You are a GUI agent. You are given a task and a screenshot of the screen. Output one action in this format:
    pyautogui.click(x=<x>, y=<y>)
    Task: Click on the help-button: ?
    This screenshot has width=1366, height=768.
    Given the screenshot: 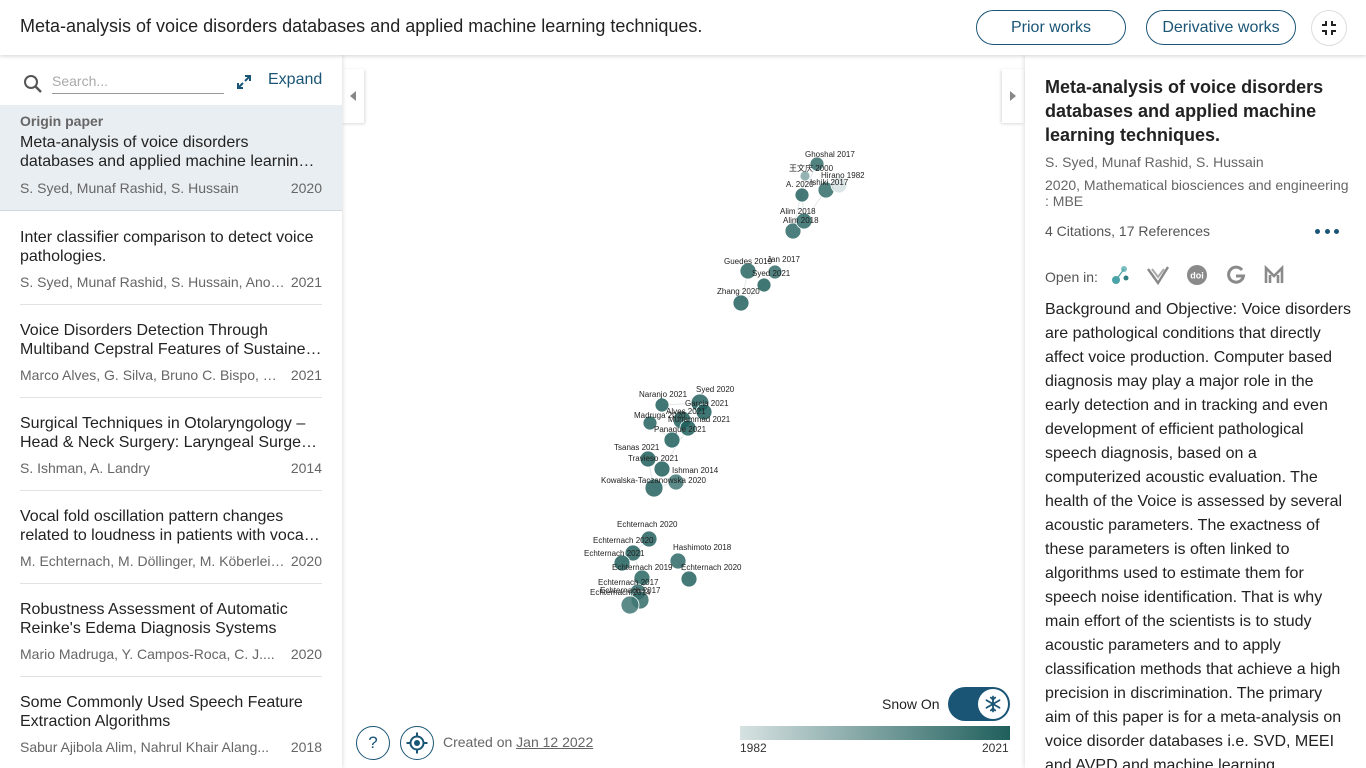 What is the action you would take?
    pyautogui.click(x=373, y=743)
    